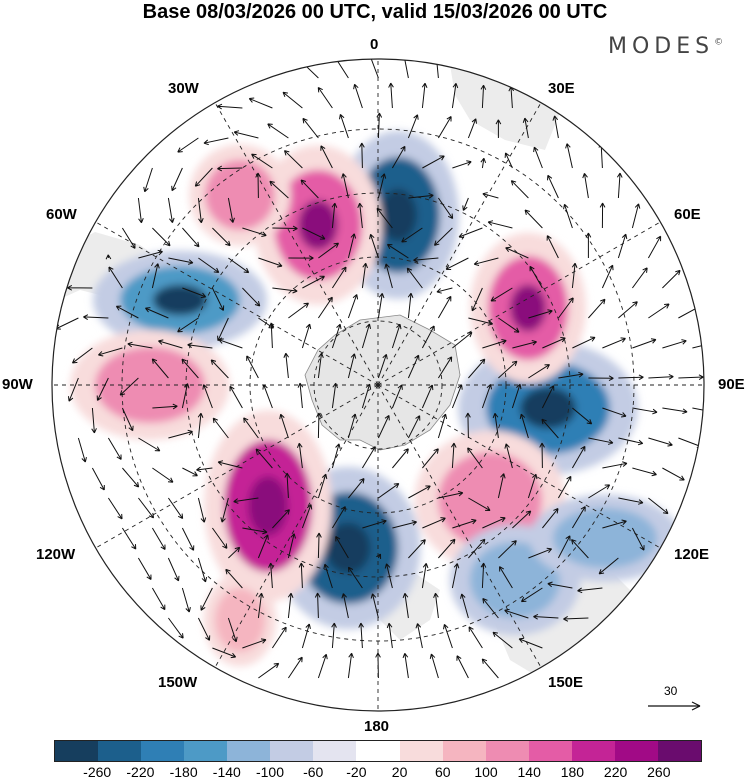  Describe the element at coordinates (566, 682) in the screenshot. I see `lon-label-150e: 150E` at that location.